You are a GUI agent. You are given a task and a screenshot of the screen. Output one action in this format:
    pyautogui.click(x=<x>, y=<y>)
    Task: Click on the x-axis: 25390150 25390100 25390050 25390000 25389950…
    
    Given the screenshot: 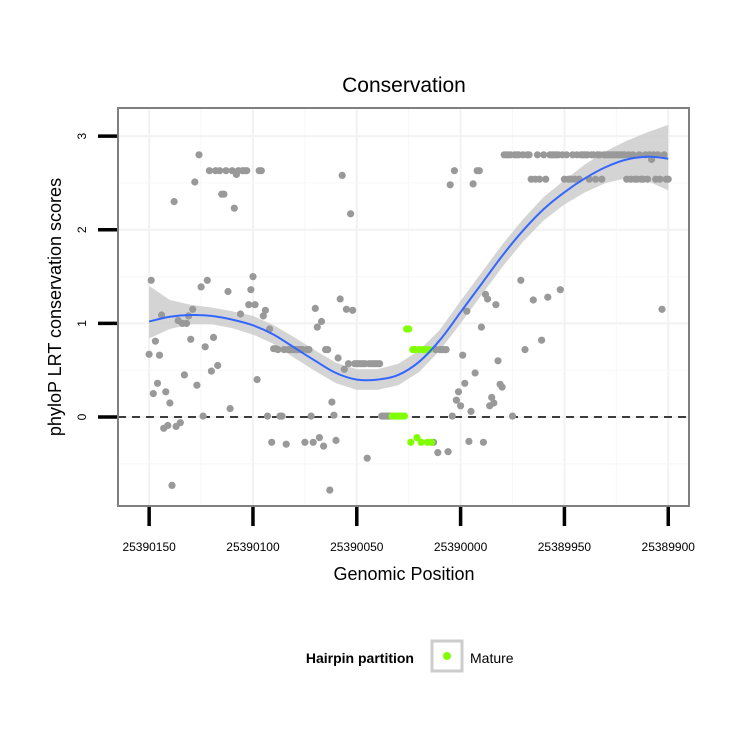 What is the action you would take?
    pyautogui.click(x=408, y=530)
    